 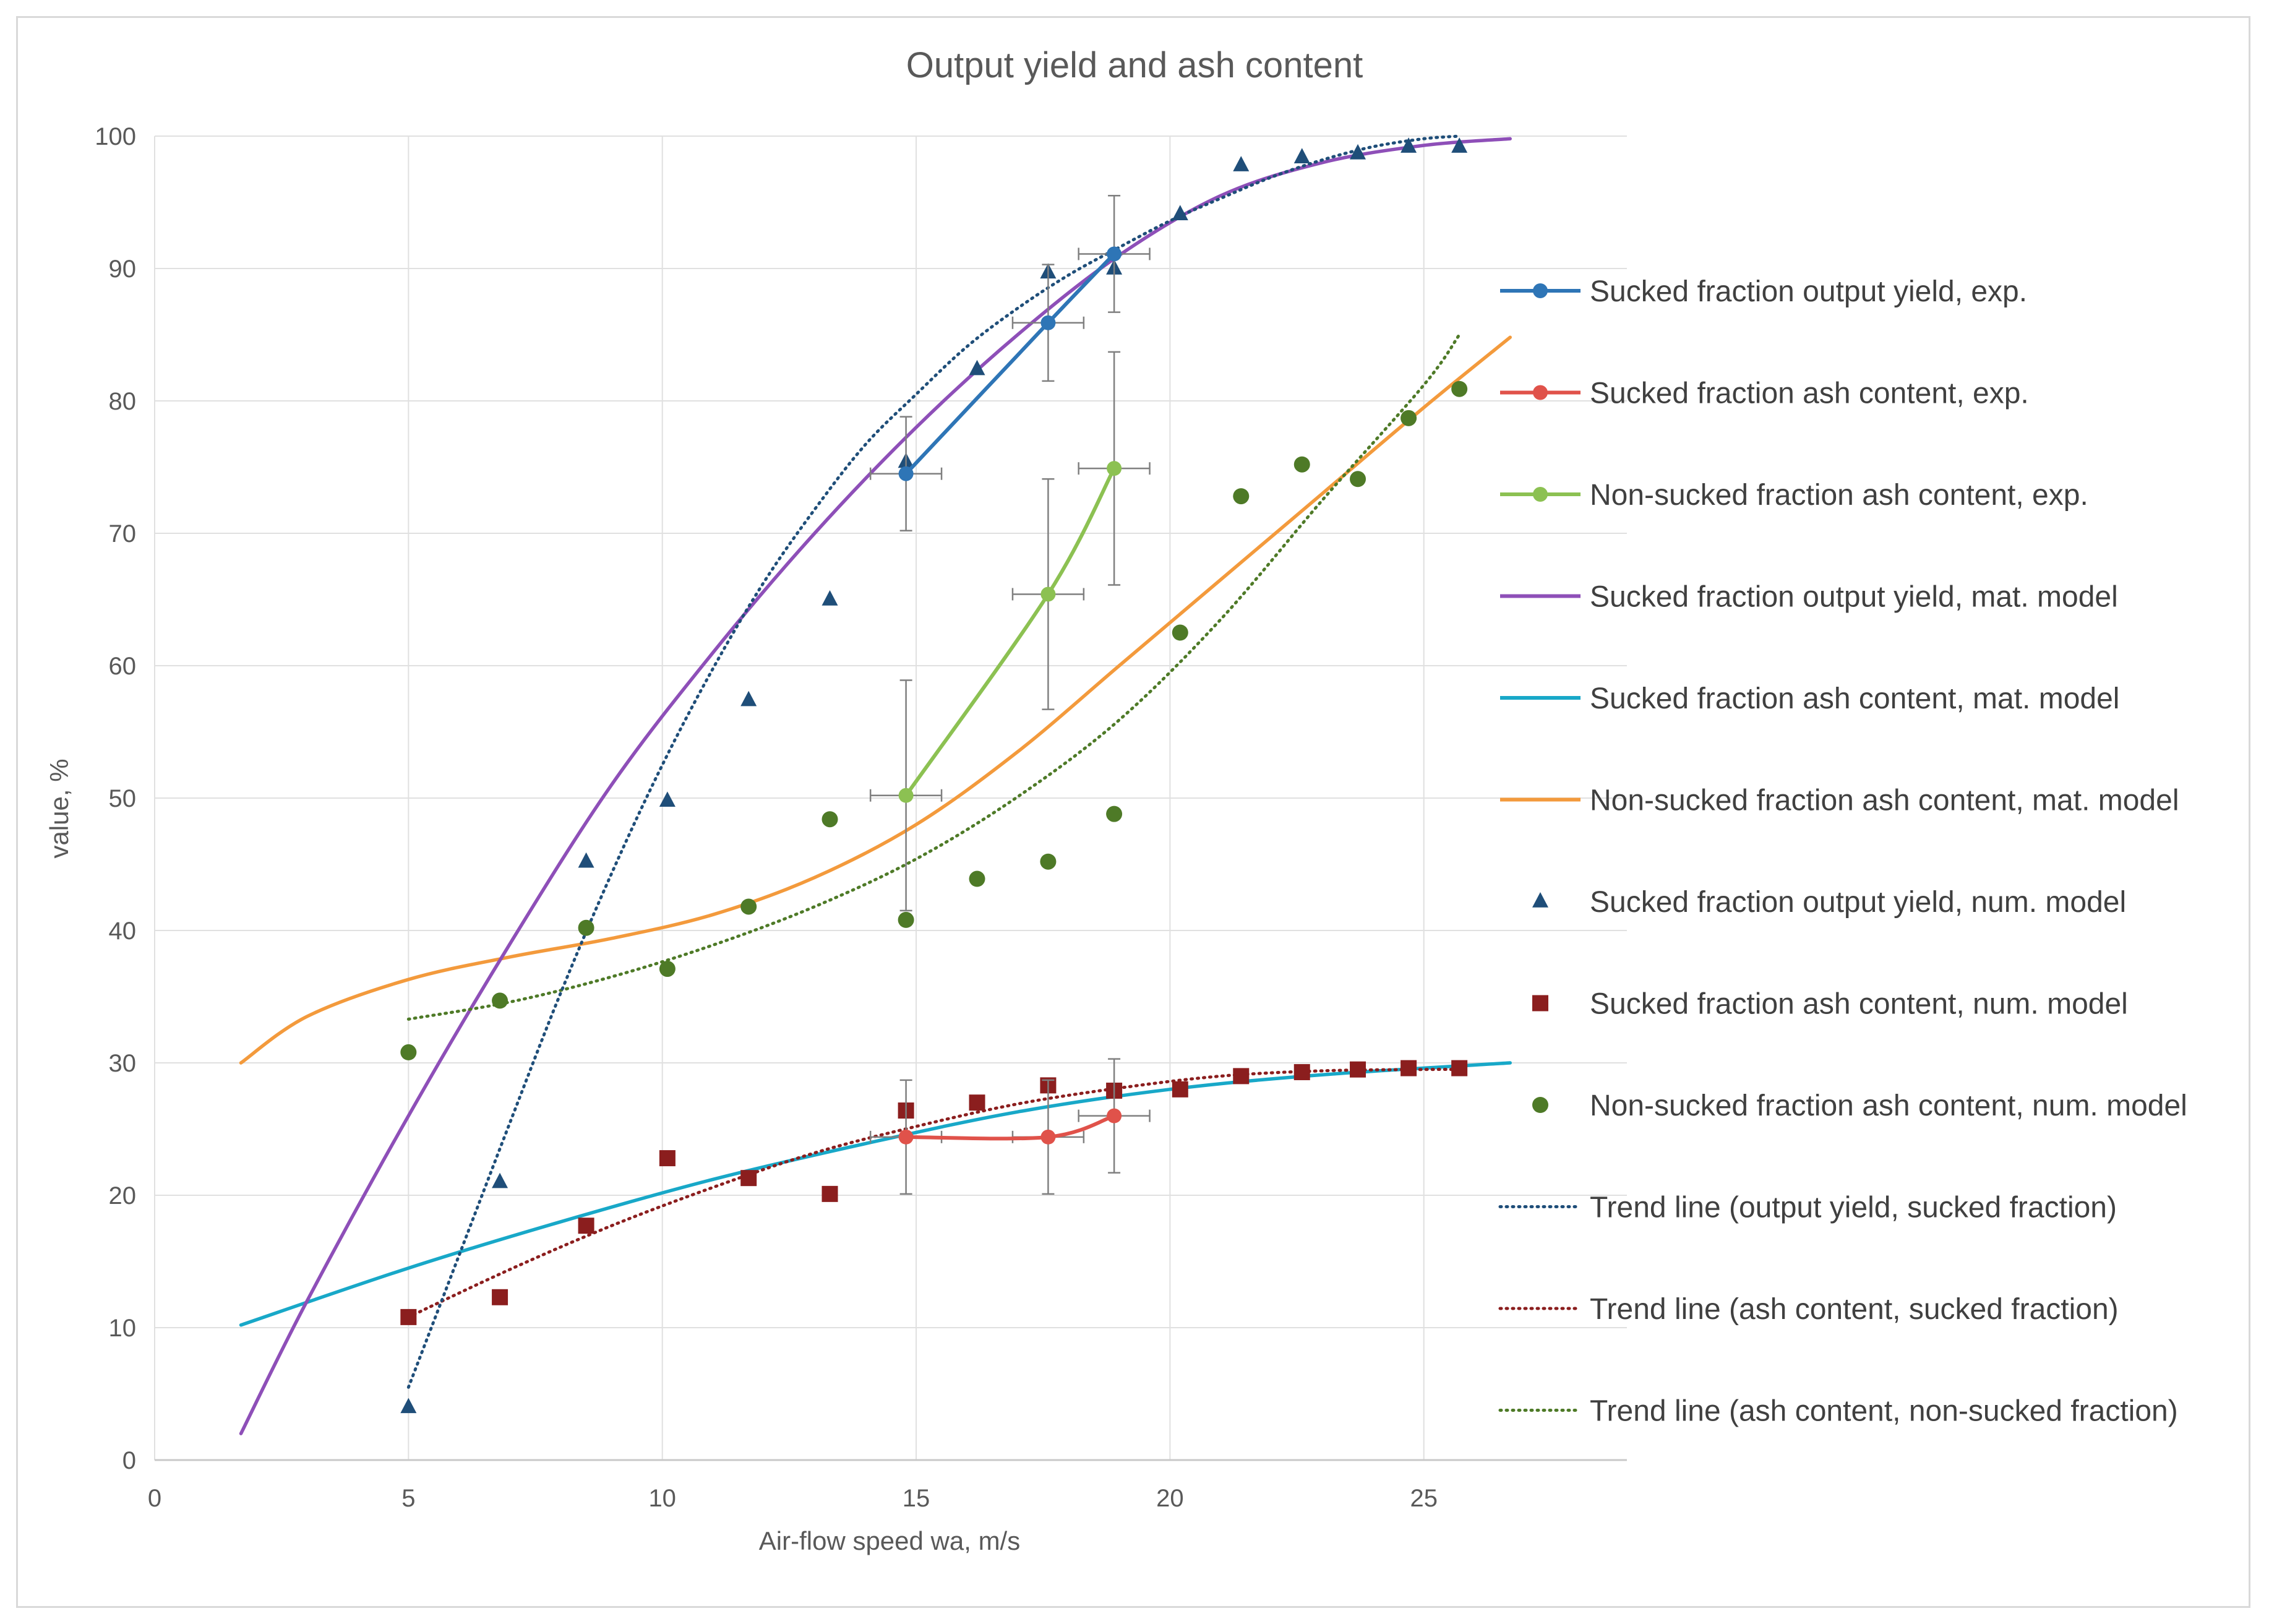 I want to click on legend-label: Sucked fraction ash content, num. model, so click(x=1859, y=1004).